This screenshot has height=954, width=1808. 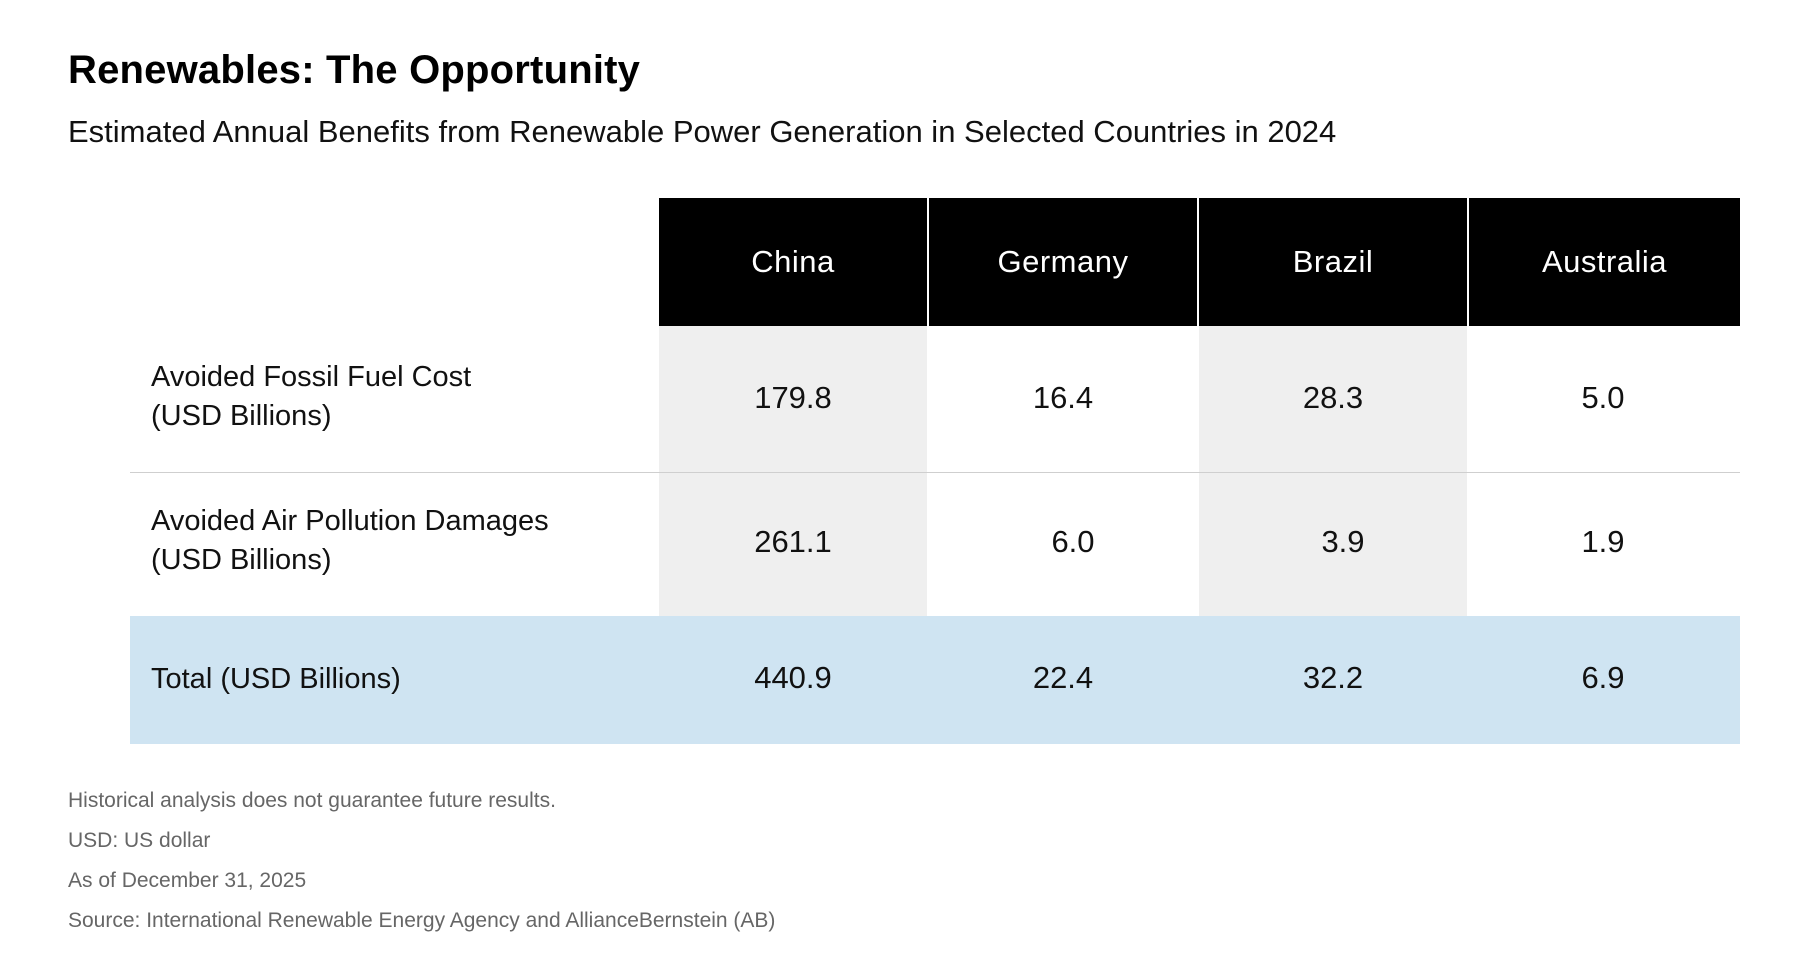 What do you see at coordinates (1073, 541) in the screenshot?
I see `table-cell: 6.0` at bounding box center [1073, 541].